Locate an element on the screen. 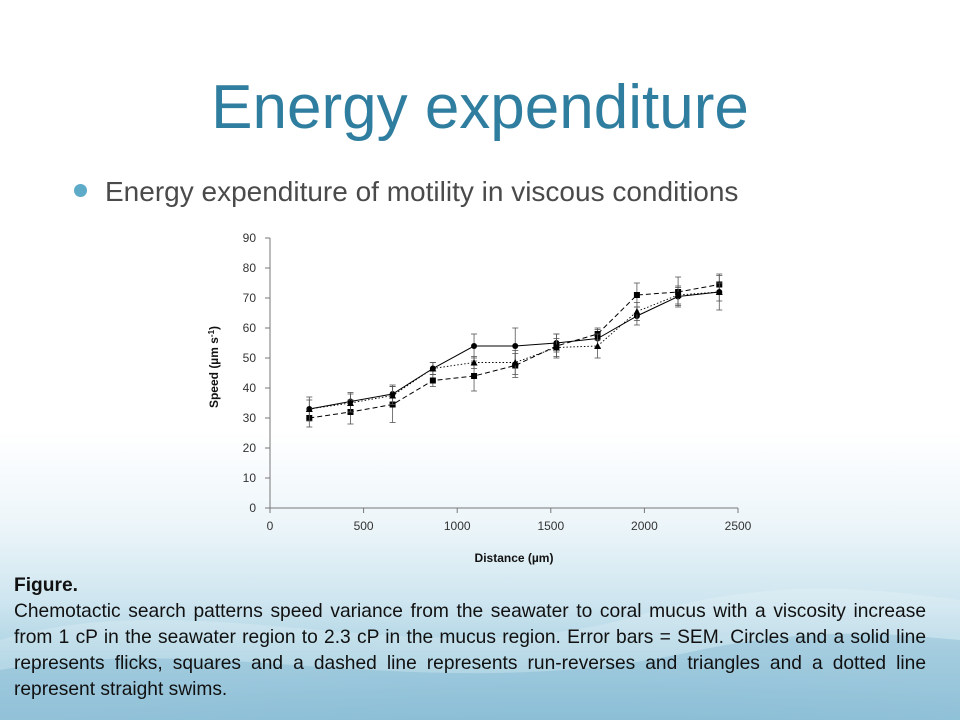  y-axis-label: Speed (µm s-1) is located at coordinates (214, 367).